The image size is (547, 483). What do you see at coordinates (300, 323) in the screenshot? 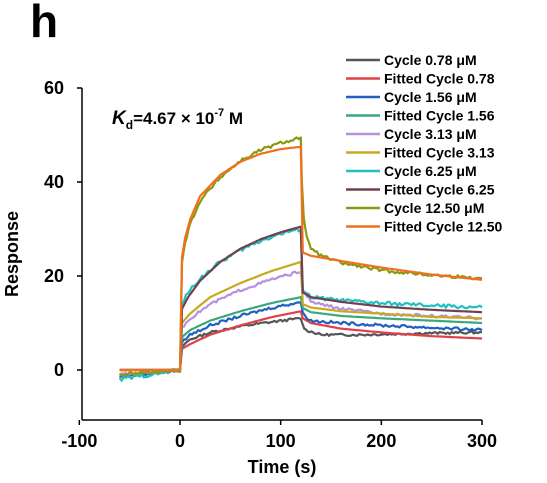
I see `series-line` at bounding box center [300, 323].